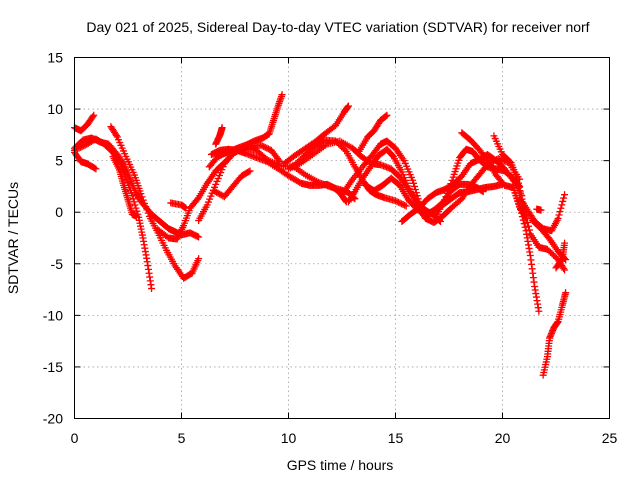 The height and width of the screenshot is (480, 640). Describe the element at coordinates (182, 438) in the screenshot. I see `x-tick-label: 5` at that location.